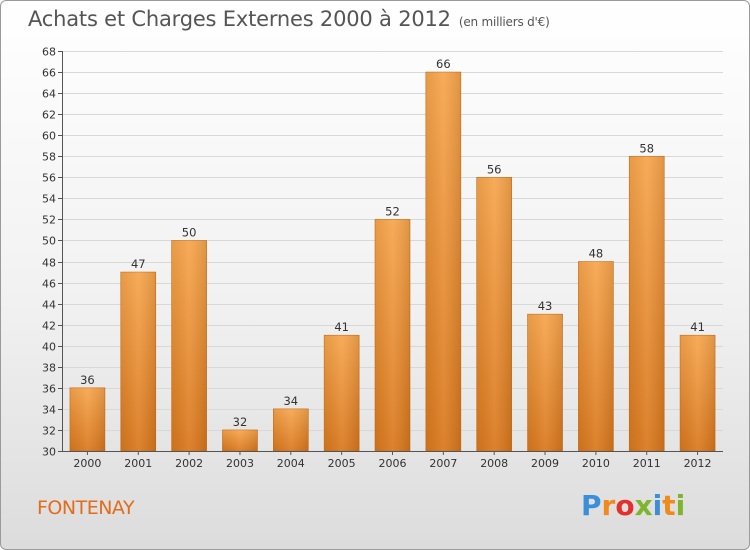 The image size is (750, 550). What do you see at coordinates (189, 232) in the screenshot?
I see `bar-value-label: 50` at bounding box center [189, 232].